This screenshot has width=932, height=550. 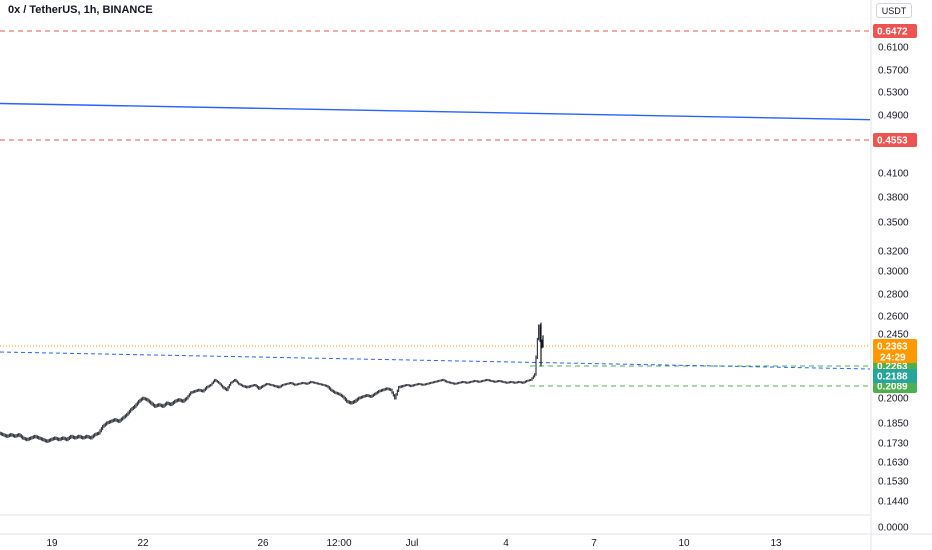 I want to click on currency-selector: USDT, so click(x=894, y=10).